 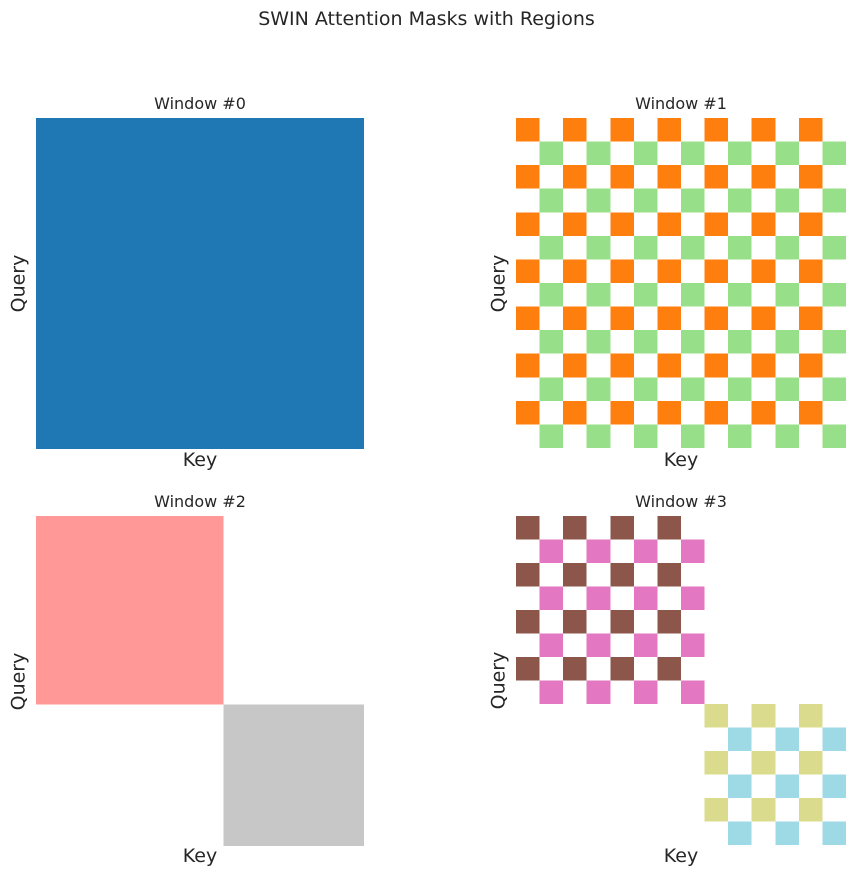 What do you see at coordinates (18, 681) in the screenshot?
I see `ylabel-query-window-2: Query` at bounding box center [18, 681].